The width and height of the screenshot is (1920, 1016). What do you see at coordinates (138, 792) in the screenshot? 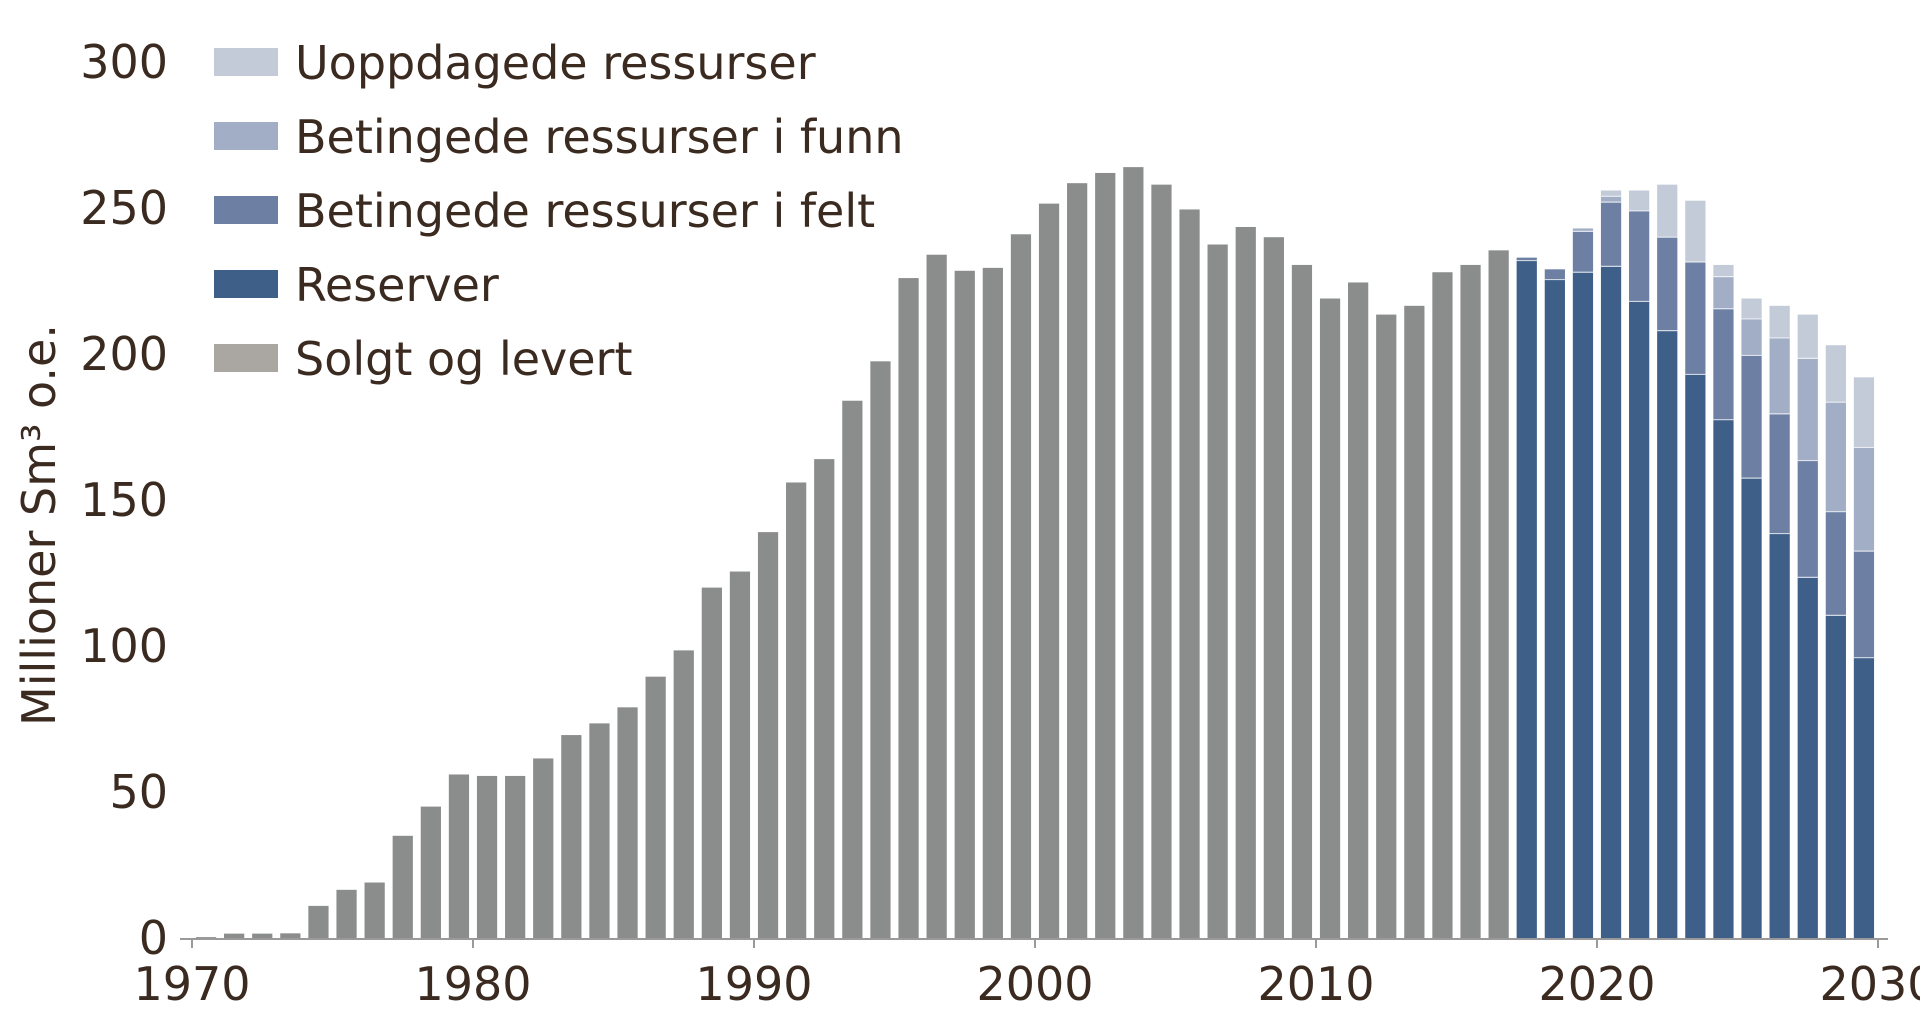
I see `y-tick-label: 50` at bounding box center [138, 792].